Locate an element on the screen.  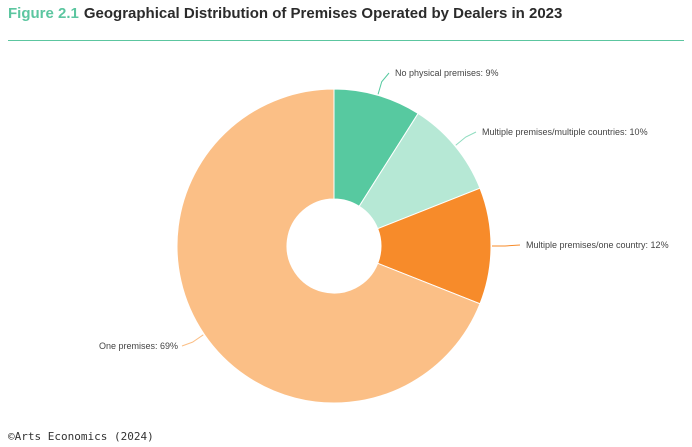
source-credit: ©Arts Economics (2024) is located at coordinates (81, 436).